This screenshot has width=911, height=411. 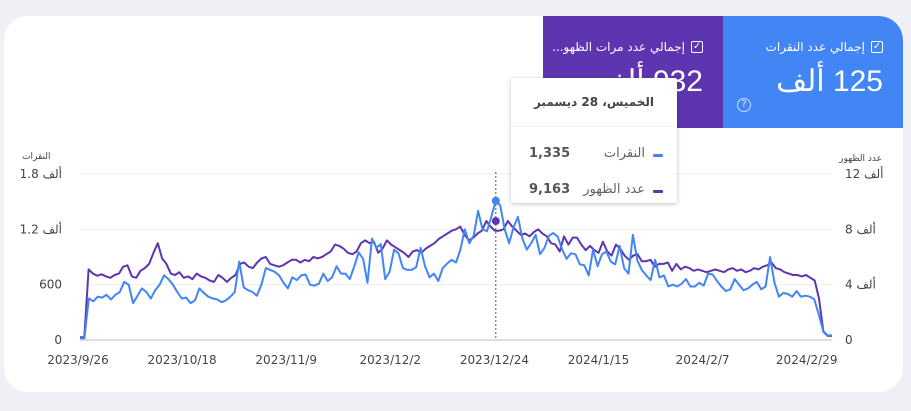 I want to click on x-axis-tick-label: 2023/11/9, so click(x=286, y=360).